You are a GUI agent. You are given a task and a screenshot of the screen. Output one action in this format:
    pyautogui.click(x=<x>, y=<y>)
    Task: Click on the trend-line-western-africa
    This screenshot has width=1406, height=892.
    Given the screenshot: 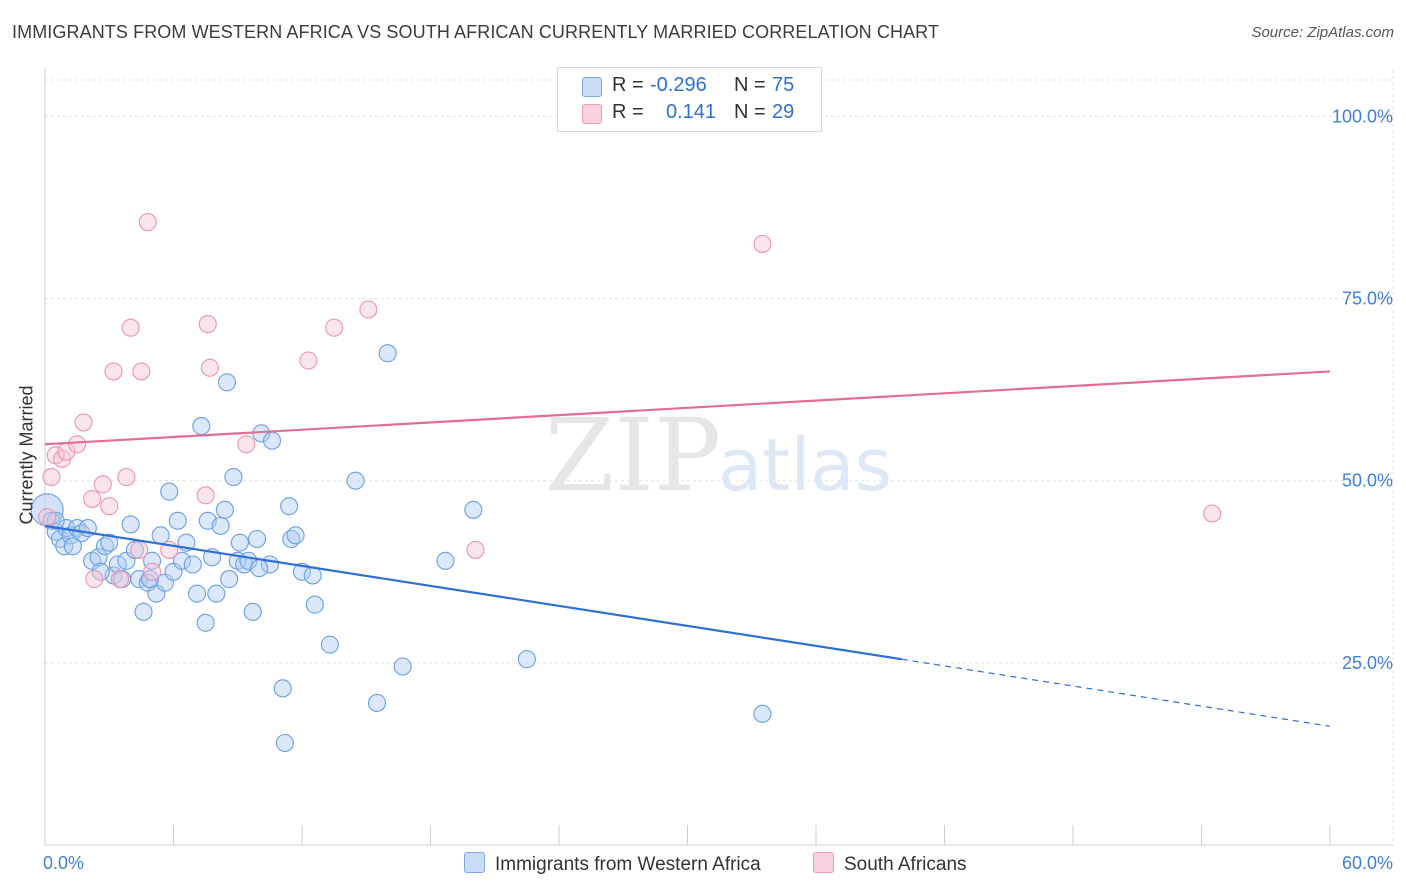 What is the action you would take?
    pyautogui.click(x=473, y=592)
    